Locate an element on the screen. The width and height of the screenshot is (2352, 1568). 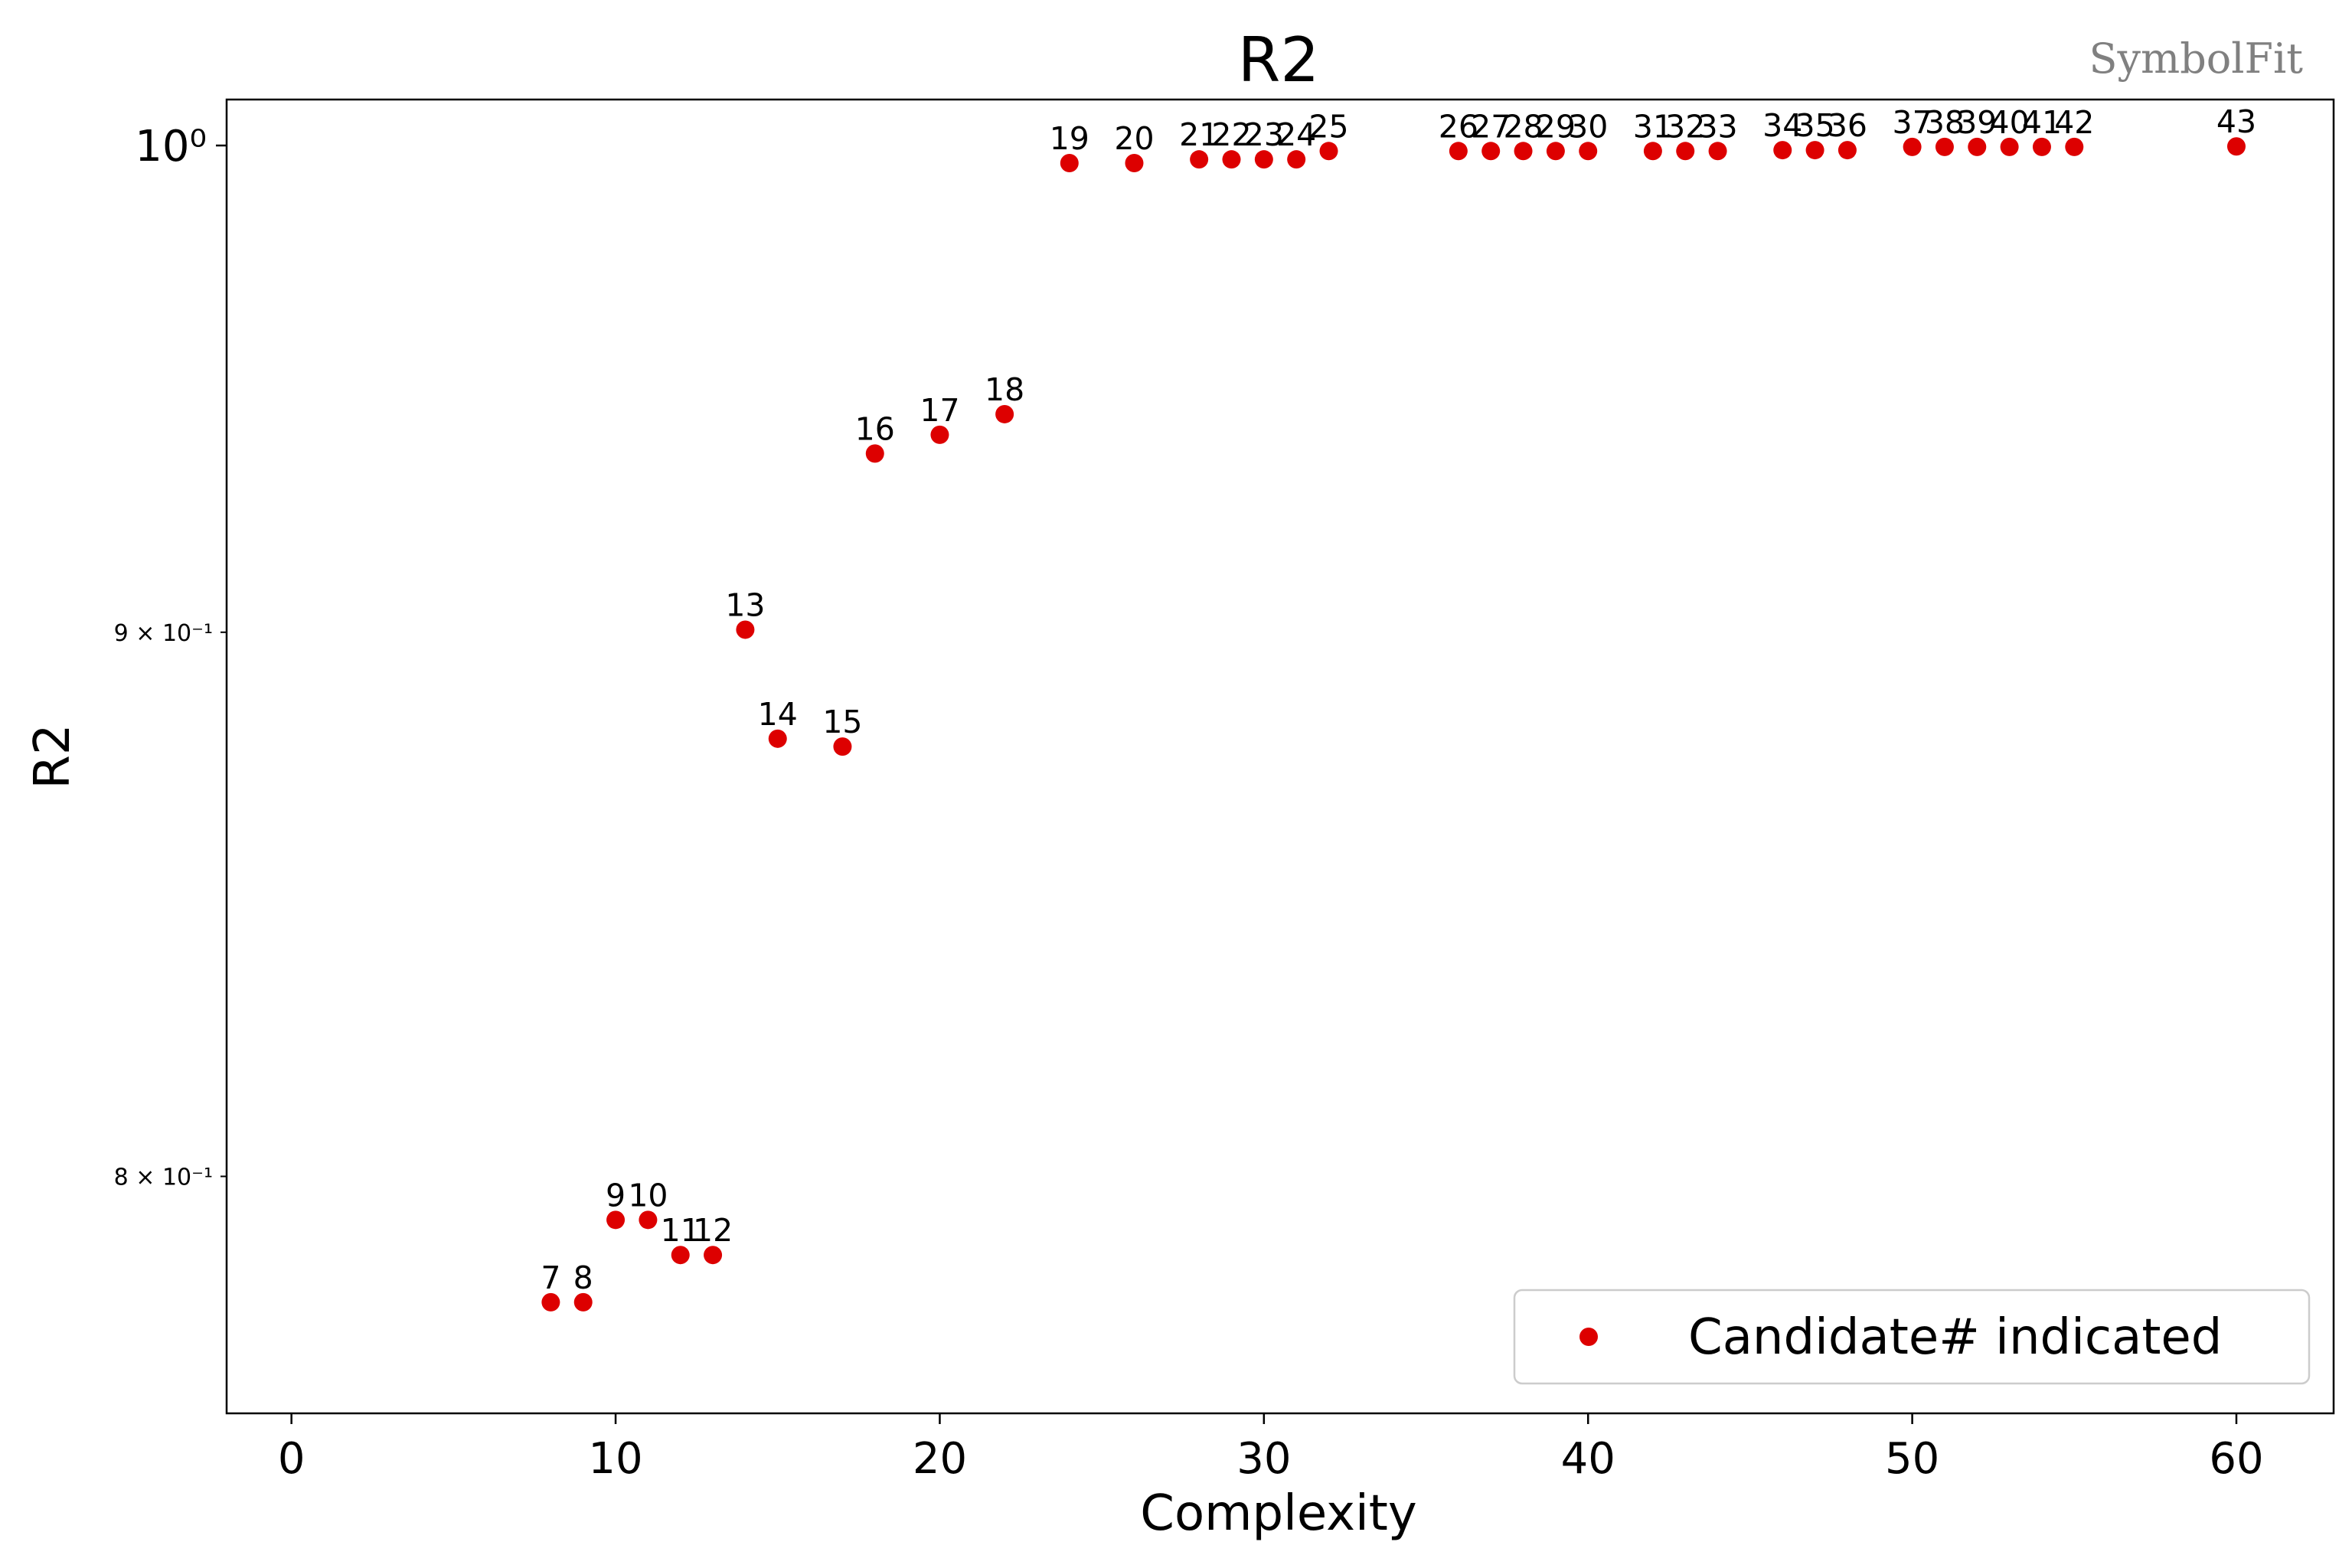
point-label-15: 15 is located at coordinates (842, 722).